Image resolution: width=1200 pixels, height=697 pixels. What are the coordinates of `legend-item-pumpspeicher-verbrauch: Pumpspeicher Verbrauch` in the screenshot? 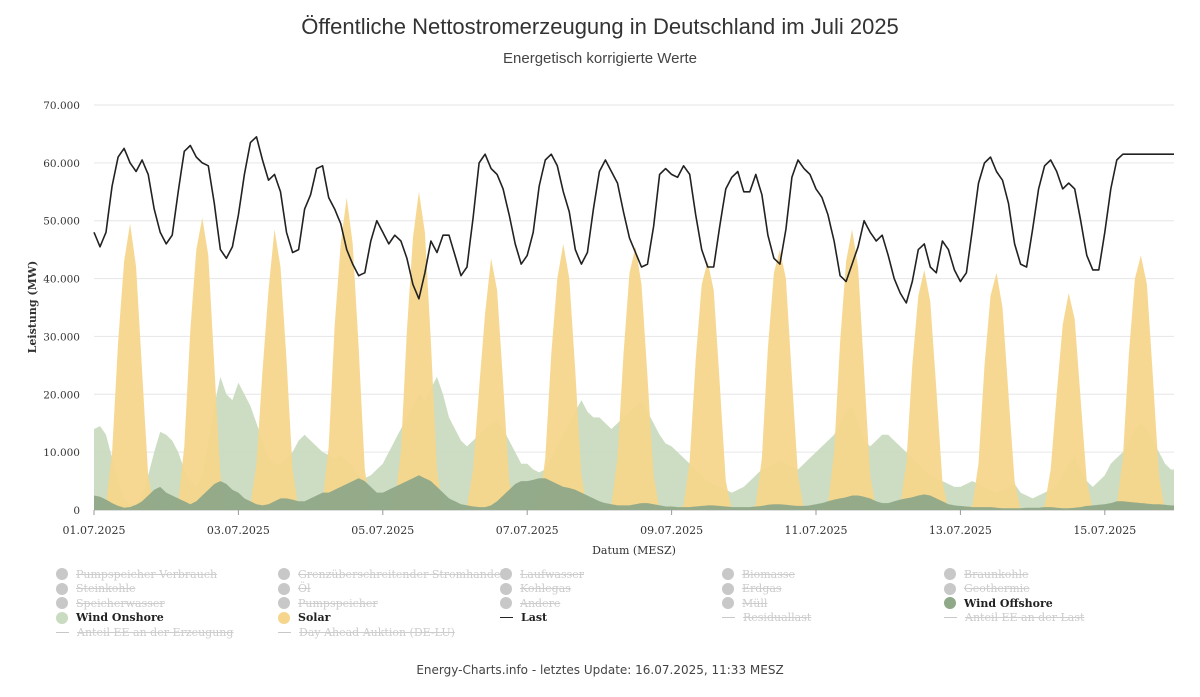 It's located at (136, 574).